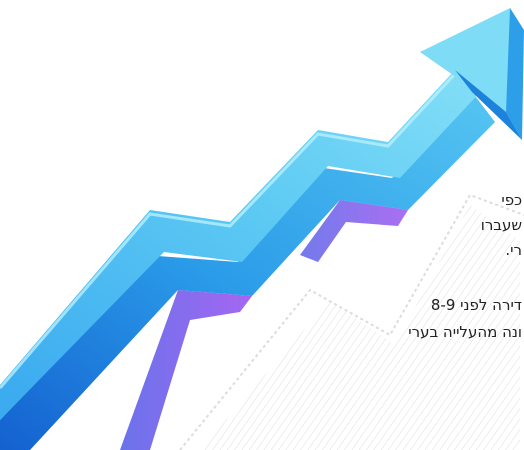 The width and height of the screenshot is (524, 450). I want to click on paragraph-2-line-2: ונה מהעלייה בערי, so click(465, 332).